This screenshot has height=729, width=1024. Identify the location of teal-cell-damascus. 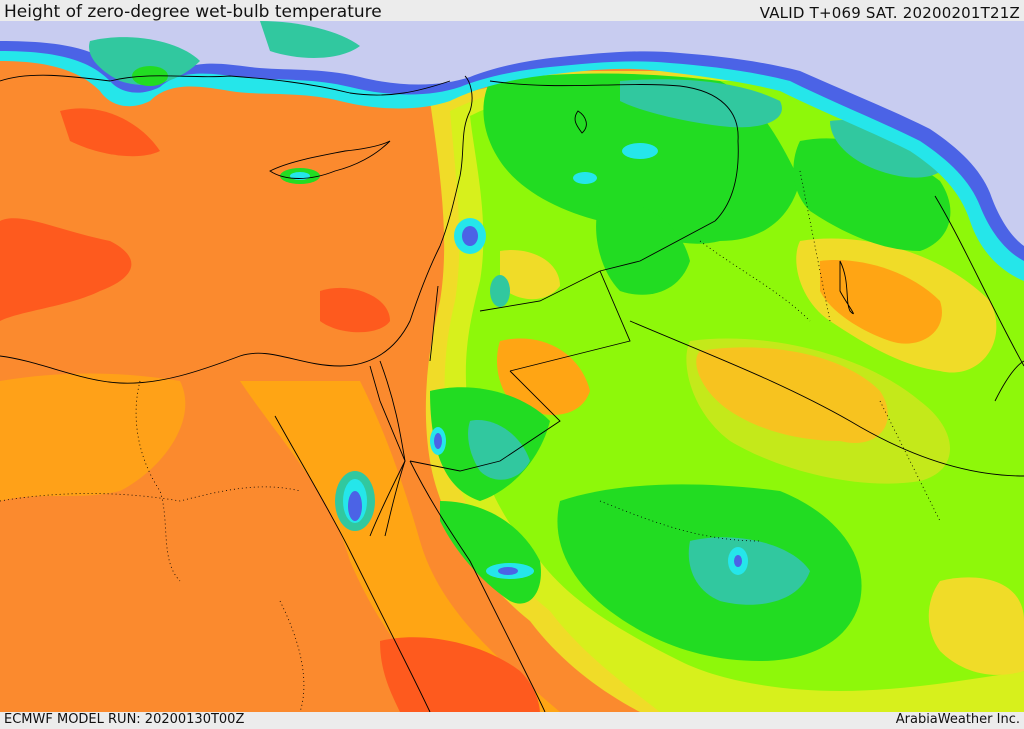
(500, 291).